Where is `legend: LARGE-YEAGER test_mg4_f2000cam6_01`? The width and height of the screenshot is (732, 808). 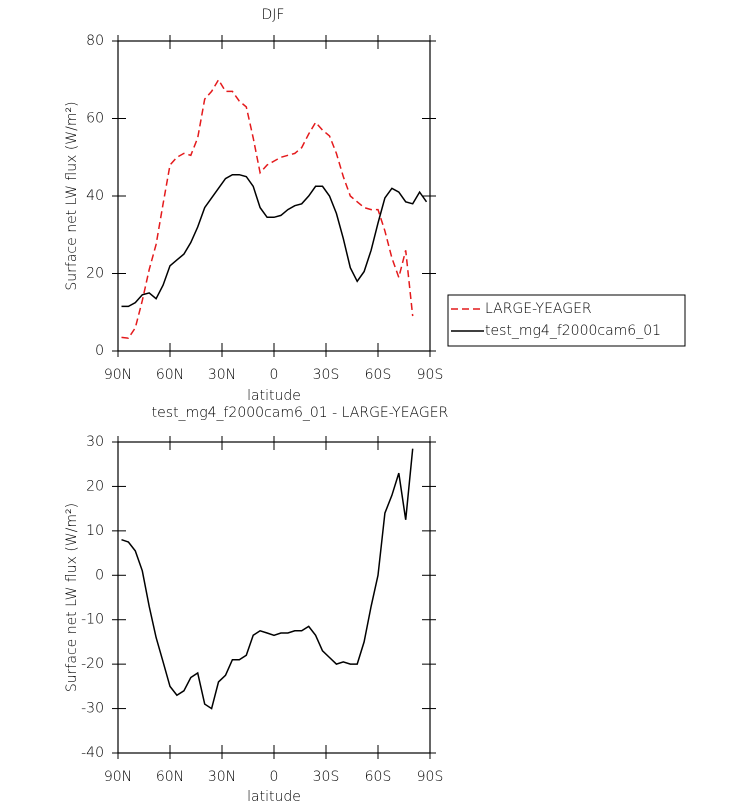
legend: LARGE-YEAGER test_mg4_f2000cam6_01 is located at coordinates (566, 320).